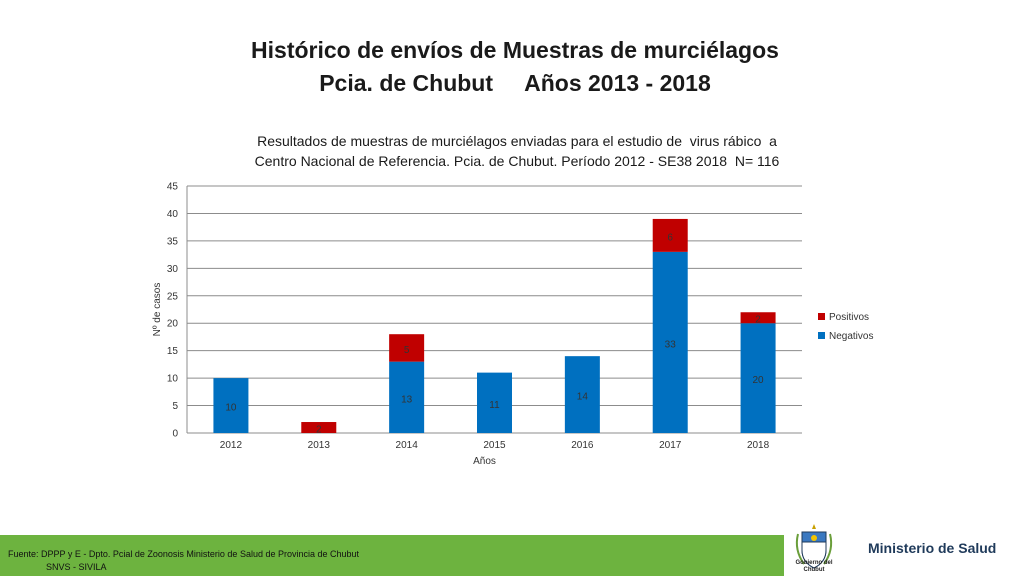 The image size is (1024, 576). What do you see at coordinates (319, 445) in the screenshot?
I see `x-tick-label: 2013` at bounding box center [319, 445].